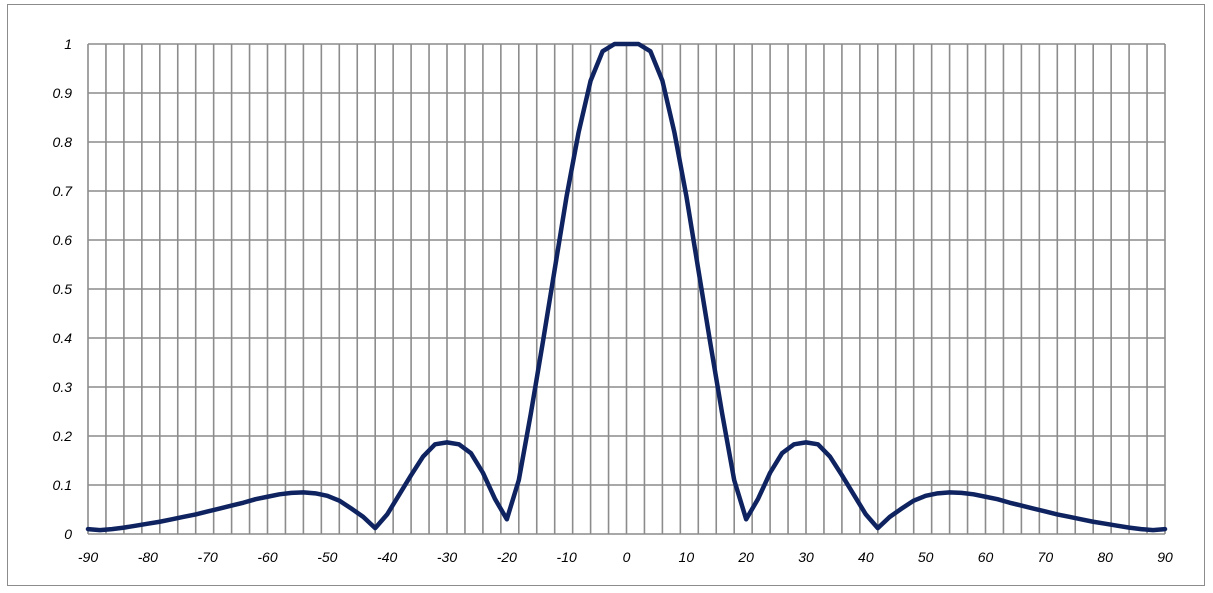 This screenshot has height=593, width=1213. Describe the element at coordinates (1046, 557) in the screenshot. I see `x-tick-label: 70` at that location.